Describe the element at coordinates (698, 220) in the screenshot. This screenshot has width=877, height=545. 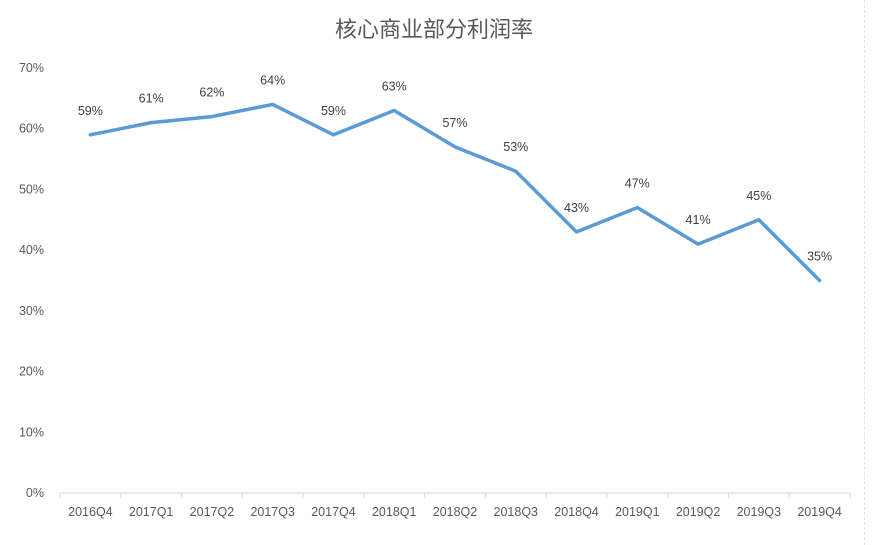
I see `data-label: 41%` at that location.